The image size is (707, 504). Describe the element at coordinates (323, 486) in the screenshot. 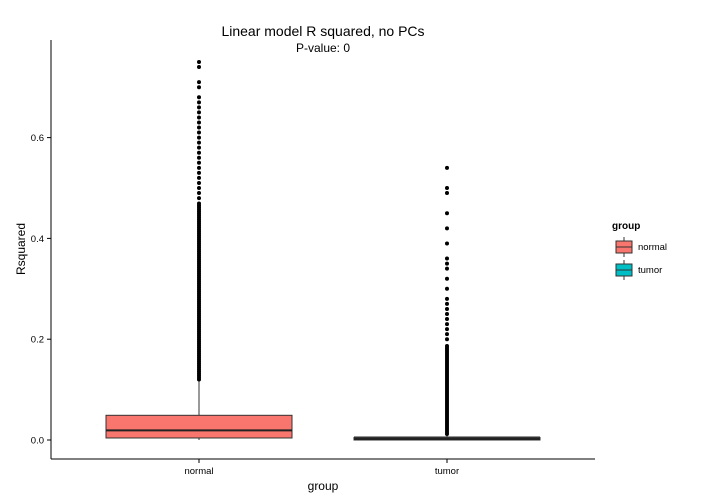

I see `x-axis-title: group` at that location.